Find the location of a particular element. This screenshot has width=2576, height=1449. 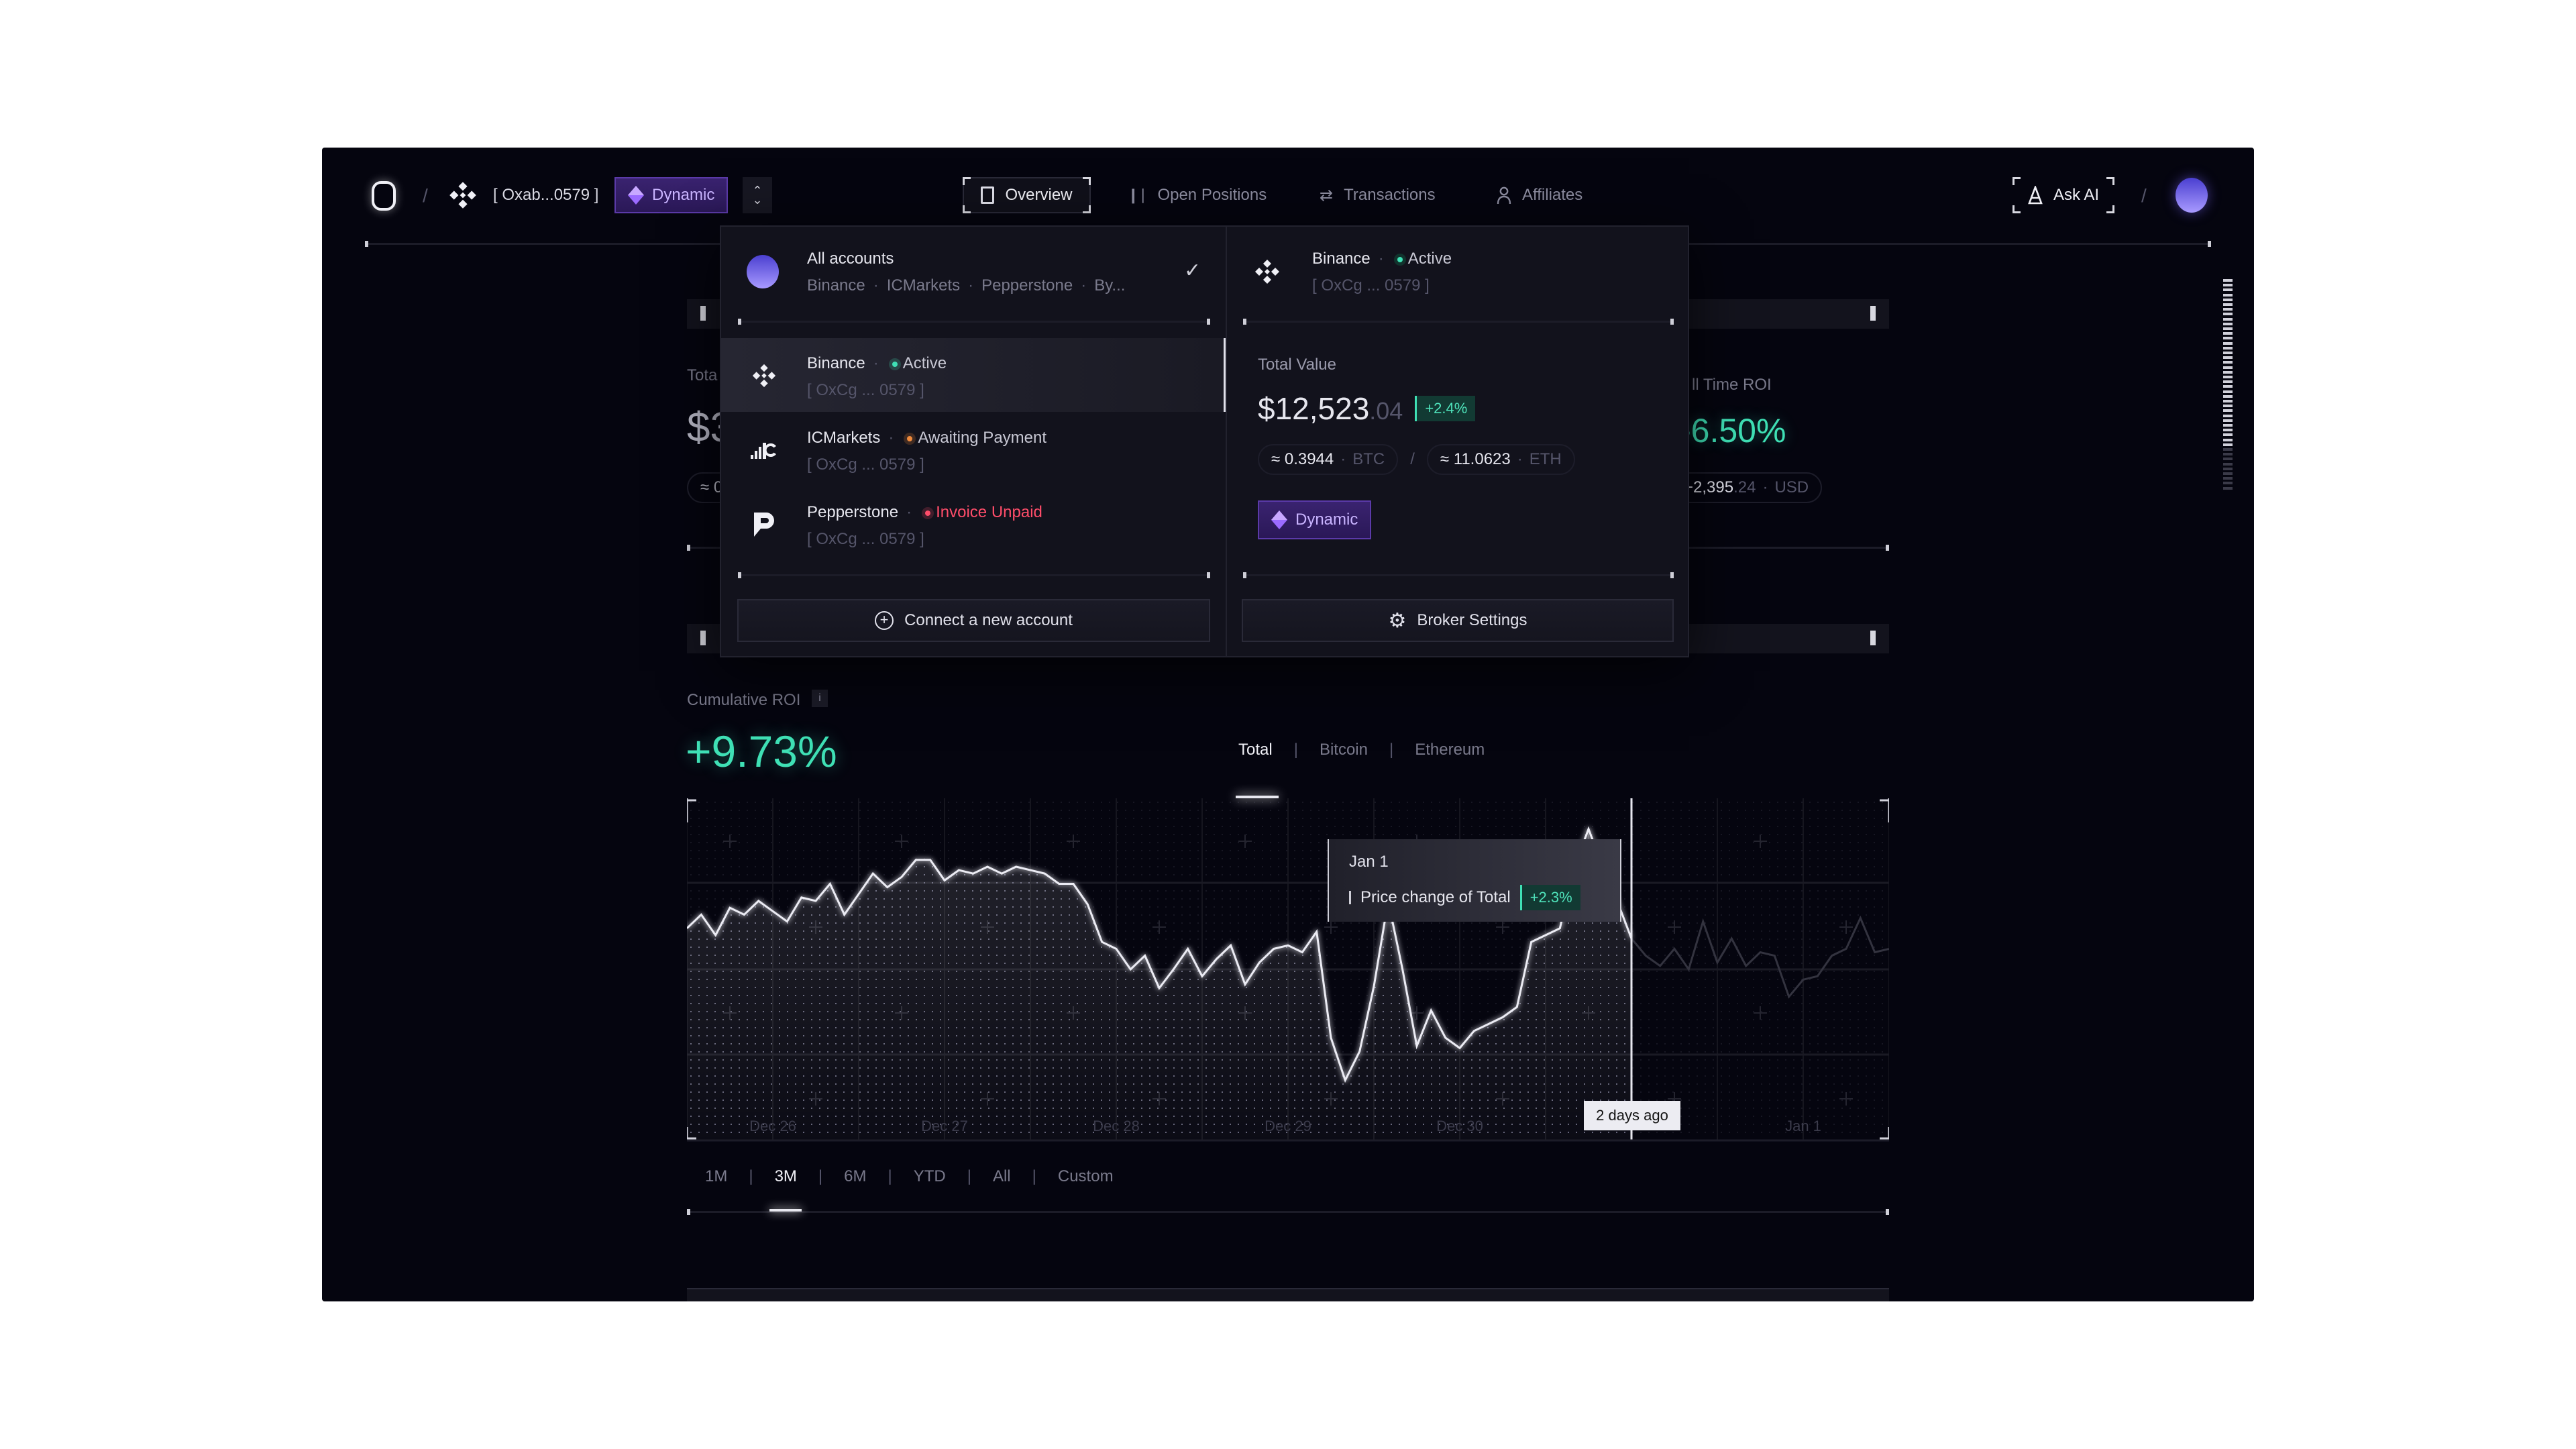

all-time-roi-pill: +2,395.24 · USD is located at coordinates (1746, 487).